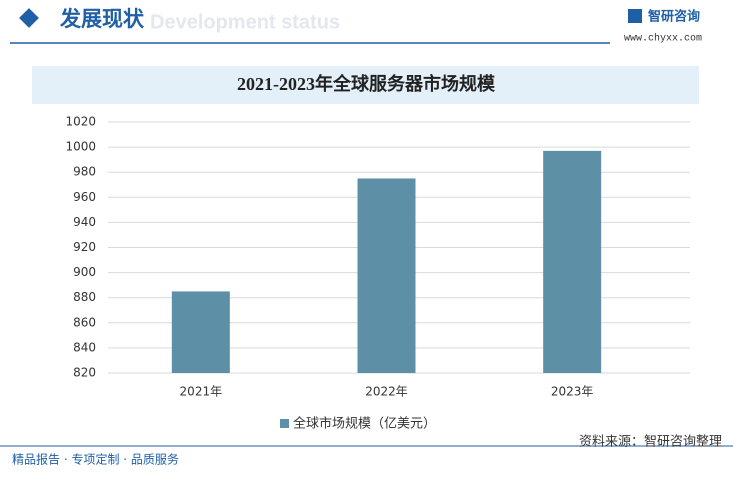 The height and width of the screenshot is (480, 733). What do you see at coordinates (102, 19) in the screenshot?
I see `header-title: 发展现状` at bounding box center [102, 19].